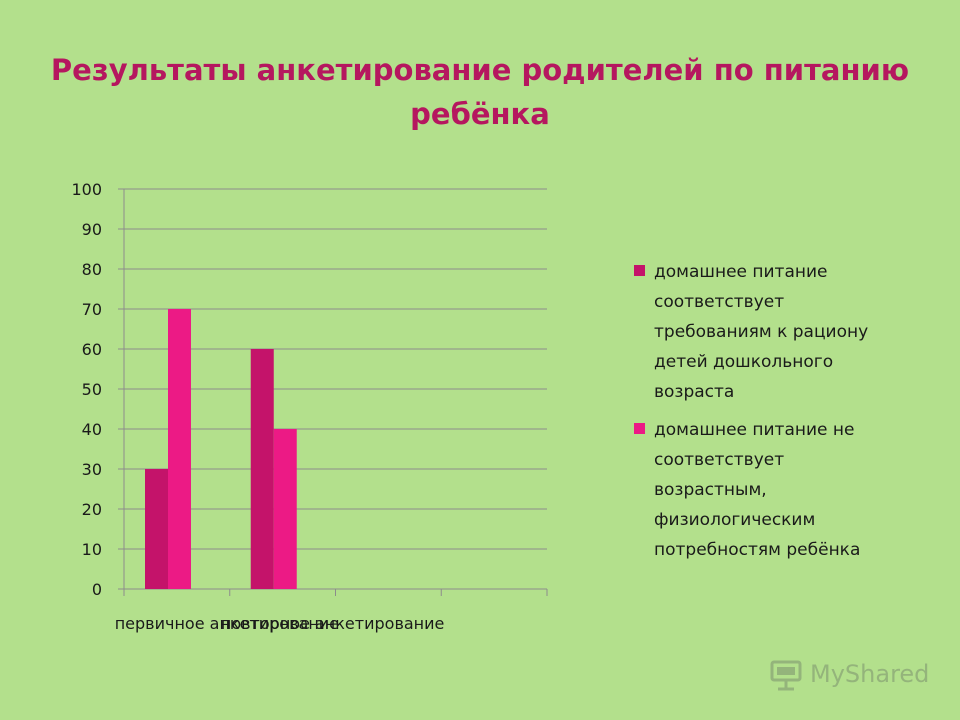  What do you see at coordinates (92, 429) in the screenshot?
I see `y-tick-label: 40` at bounding box center [92, 429].